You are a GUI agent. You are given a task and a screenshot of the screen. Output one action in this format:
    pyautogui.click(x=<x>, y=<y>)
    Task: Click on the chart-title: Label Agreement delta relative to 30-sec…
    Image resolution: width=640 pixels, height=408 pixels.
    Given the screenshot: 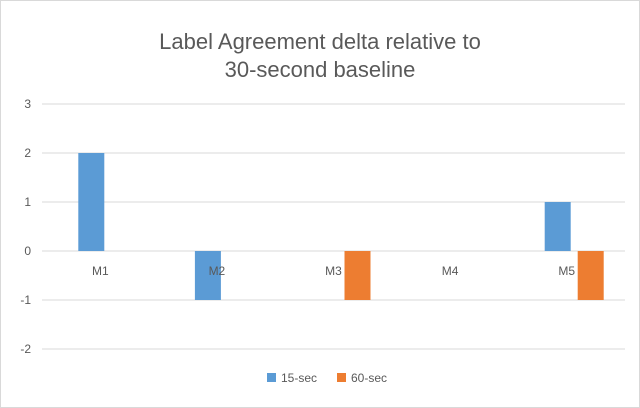 What is the action you would take?
    pyautogui.click(x=320, y=56)
    